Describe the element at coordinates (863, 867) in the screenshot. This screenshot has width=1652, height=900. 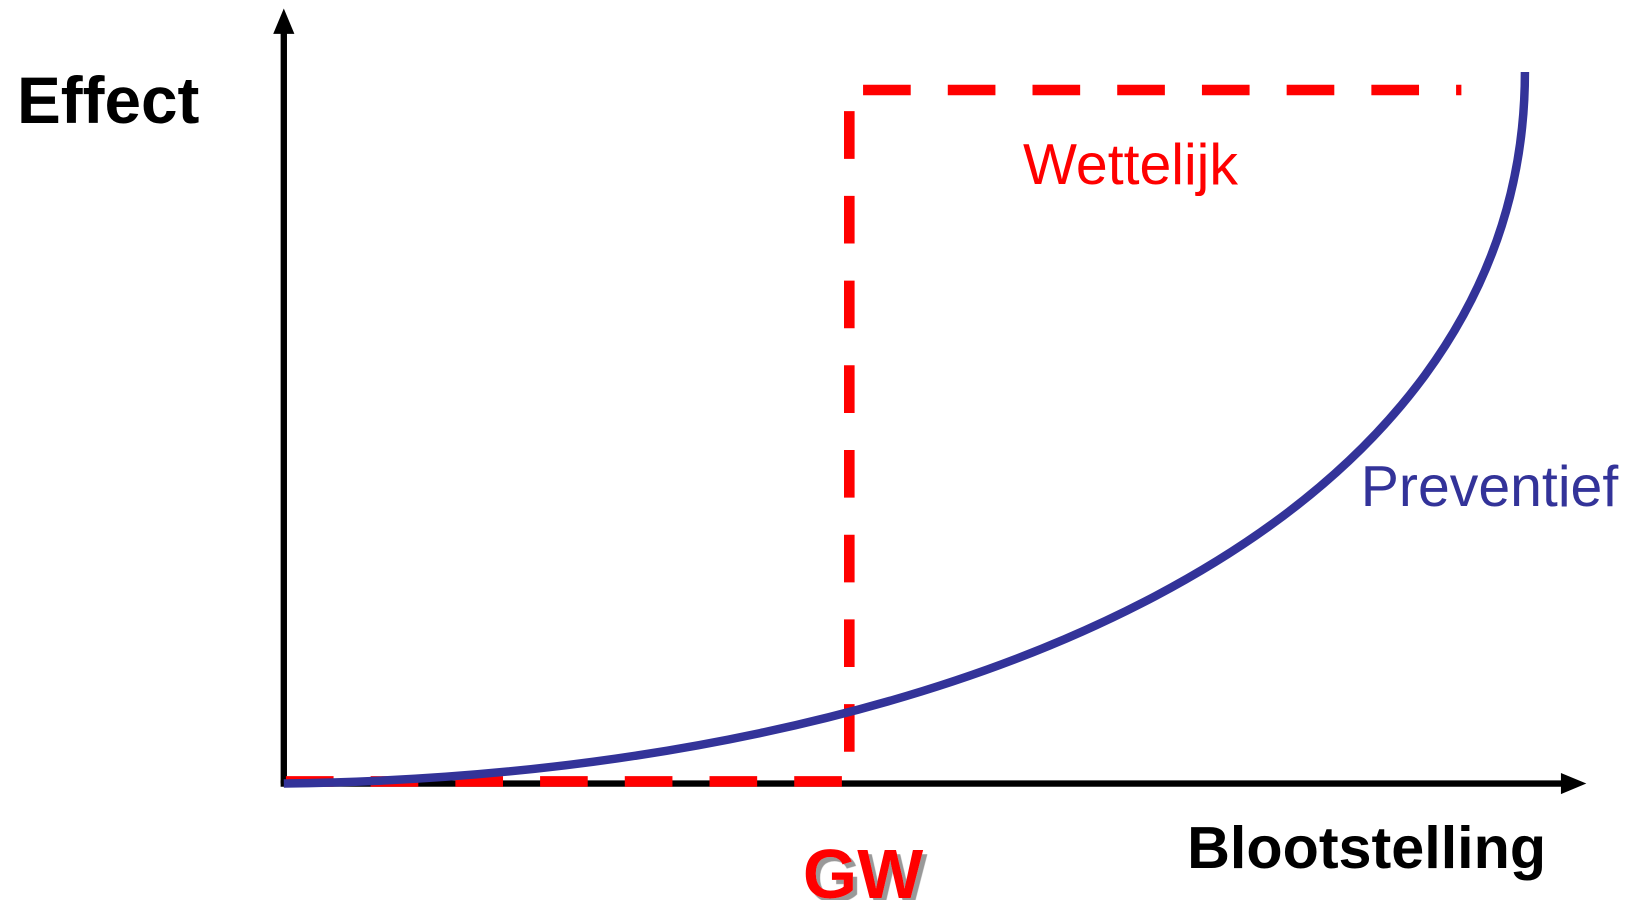
I see `limit-value-label: GW` at that location.